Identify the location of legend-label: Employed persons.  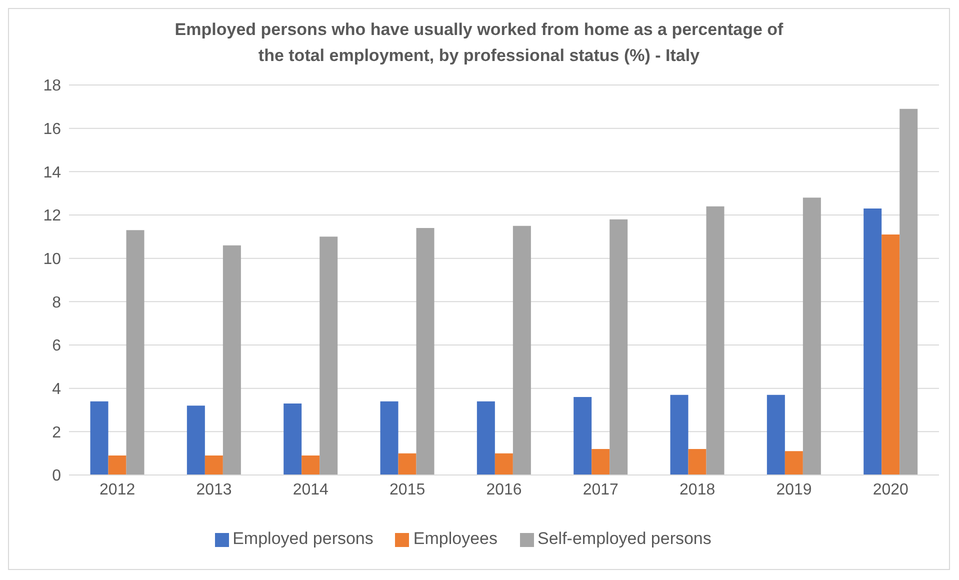
(303, 538).